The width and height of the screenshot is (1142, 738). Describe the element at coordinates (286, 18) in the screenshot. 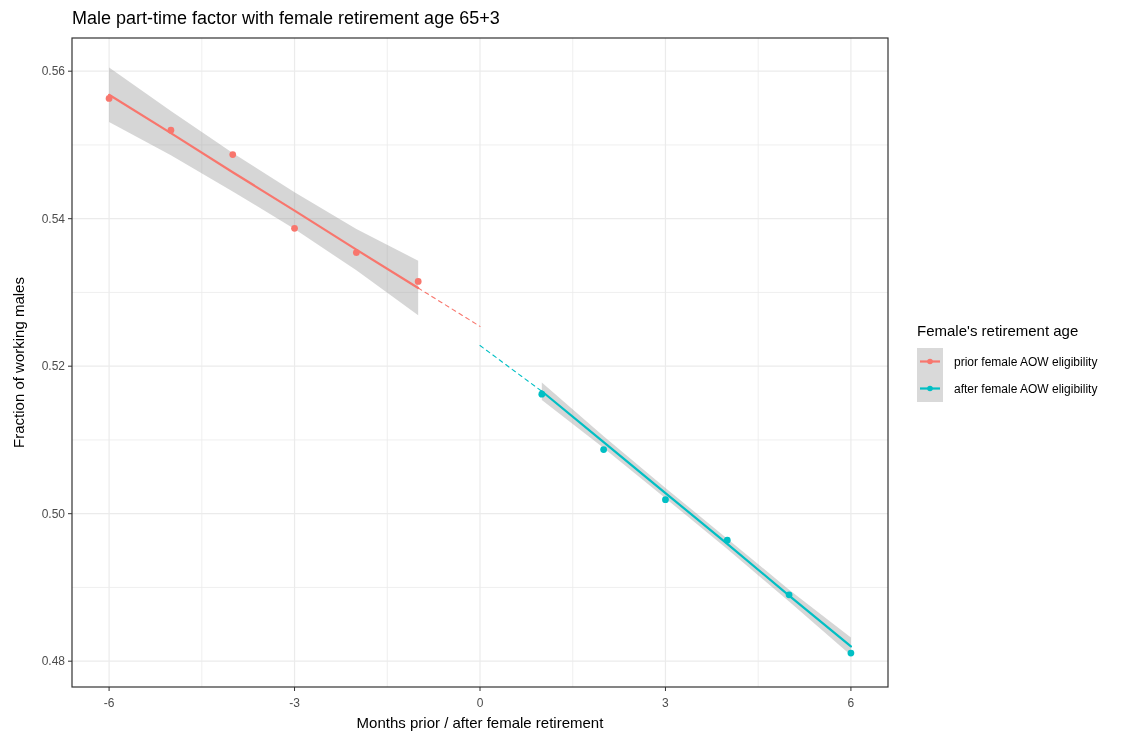

I see `chart-title: Male part-time factor with female retirement age 65+3` at that location.